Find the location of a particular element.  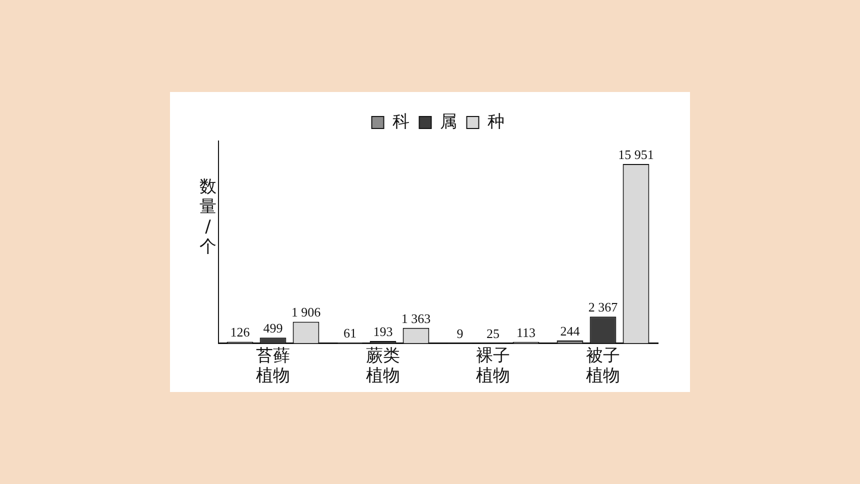

data-label: 61 is located at coordinates (350, 332).